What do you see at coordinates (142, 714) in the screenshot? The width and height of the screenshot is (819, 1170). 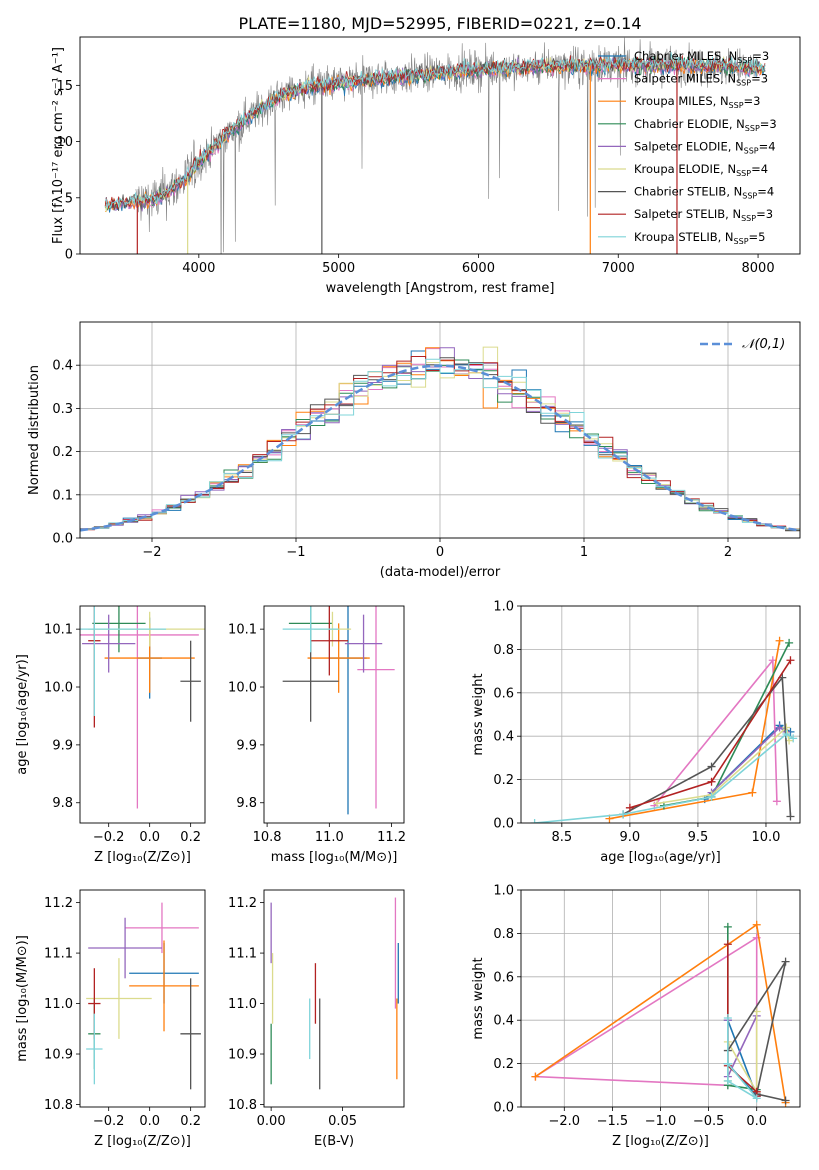 I see `age-vs-Z-frame` at bounding box center [142, 714].